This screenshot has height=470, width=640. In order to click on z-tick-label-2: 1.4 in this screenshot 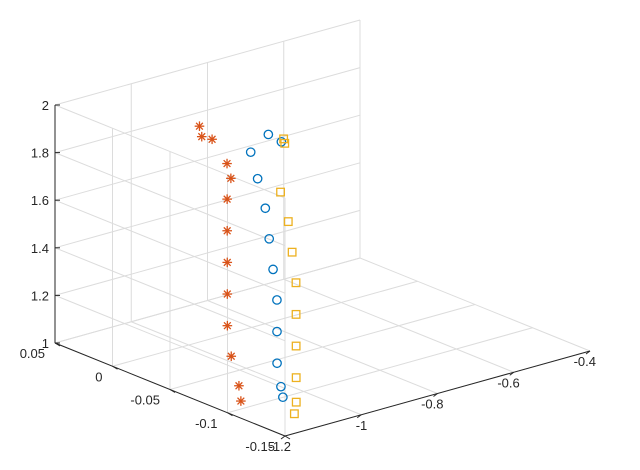, I will do `click(40, 248)`.